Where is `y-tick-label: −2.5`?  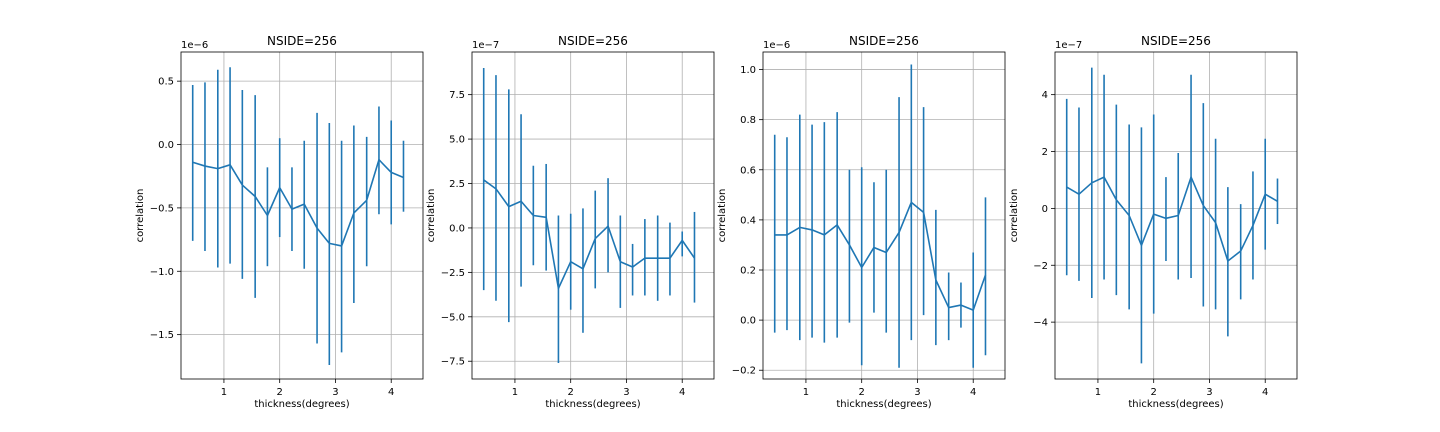 y-tick-label: −2.5 is located at coordinates (453, 273).